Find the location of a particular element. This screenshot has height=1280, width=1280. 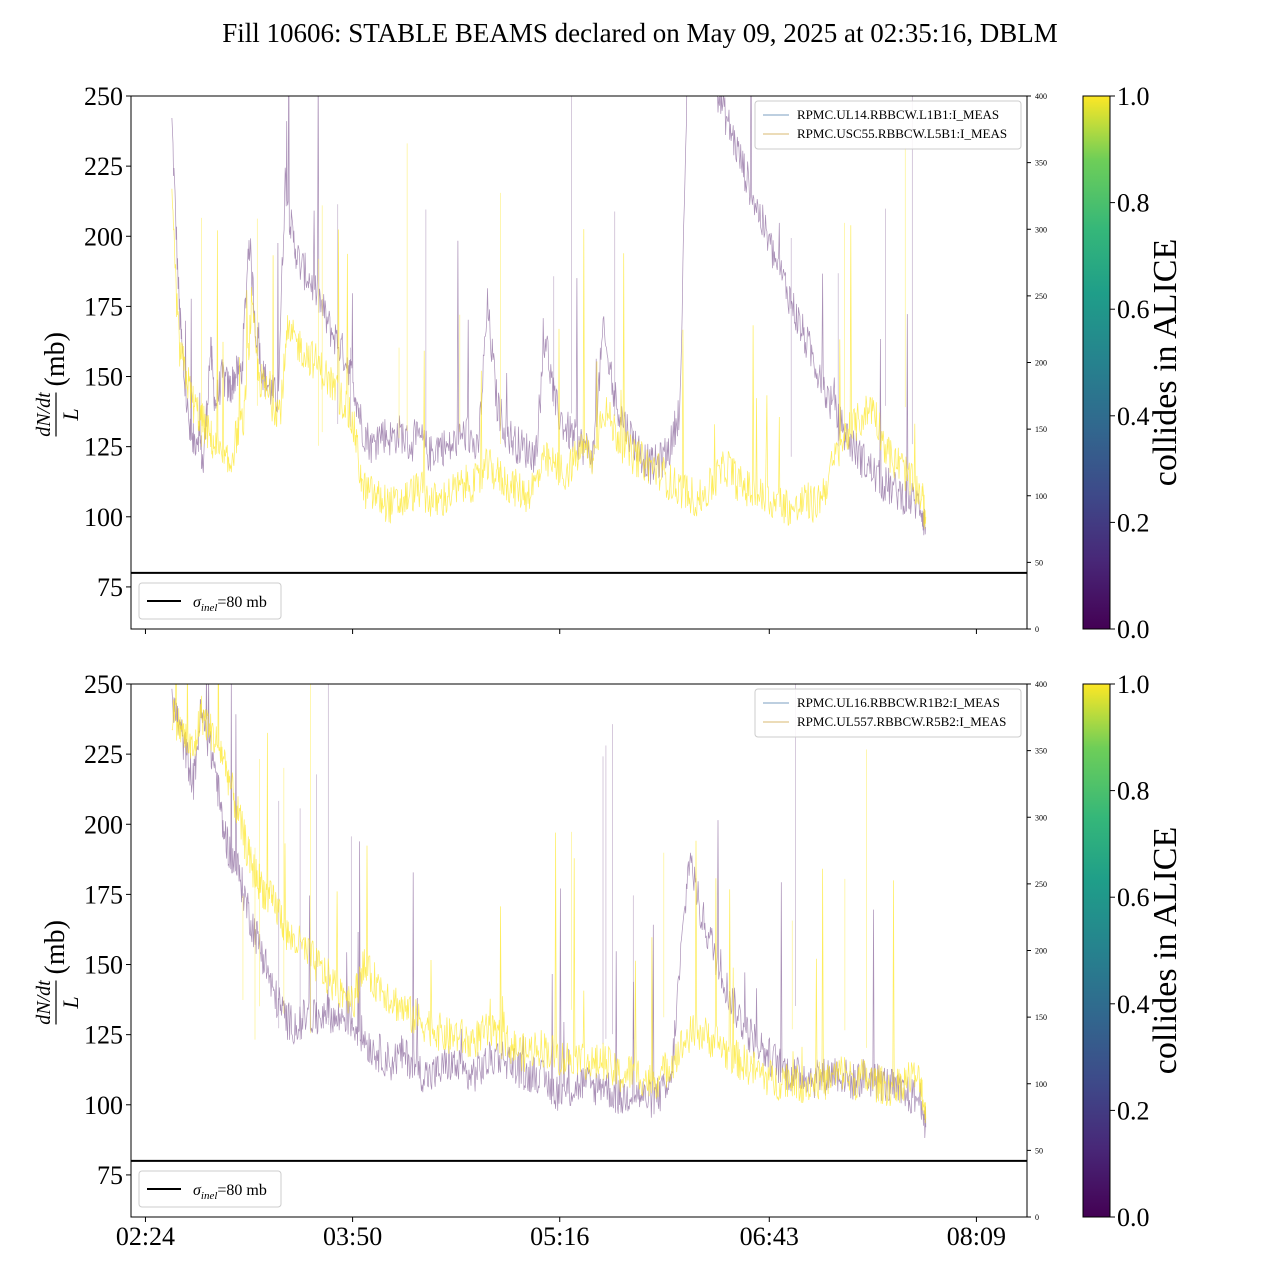

xtick-label: 06:43 is located at coordinates (769, 1236).